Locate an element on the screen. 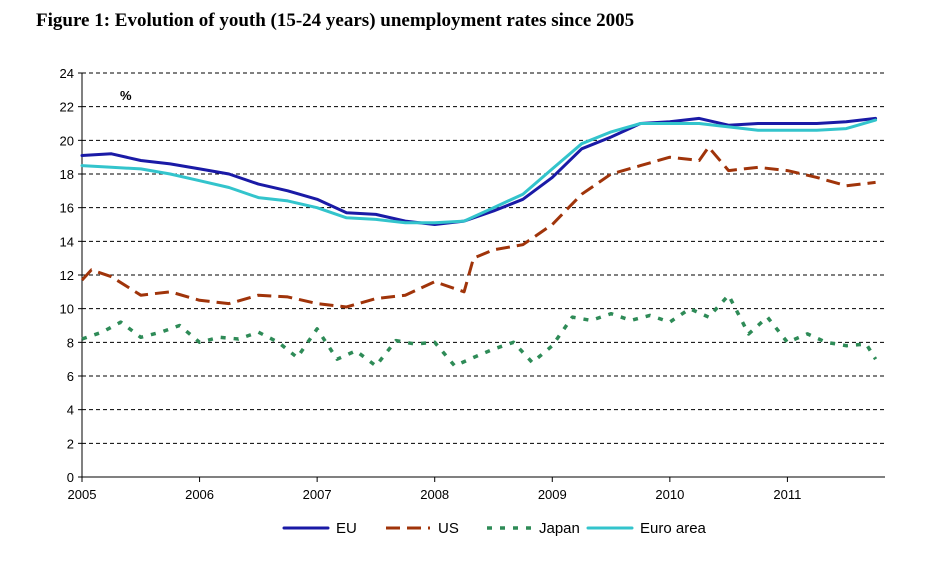  x-tick-label: 2007 is located at coordinates (317, 494).